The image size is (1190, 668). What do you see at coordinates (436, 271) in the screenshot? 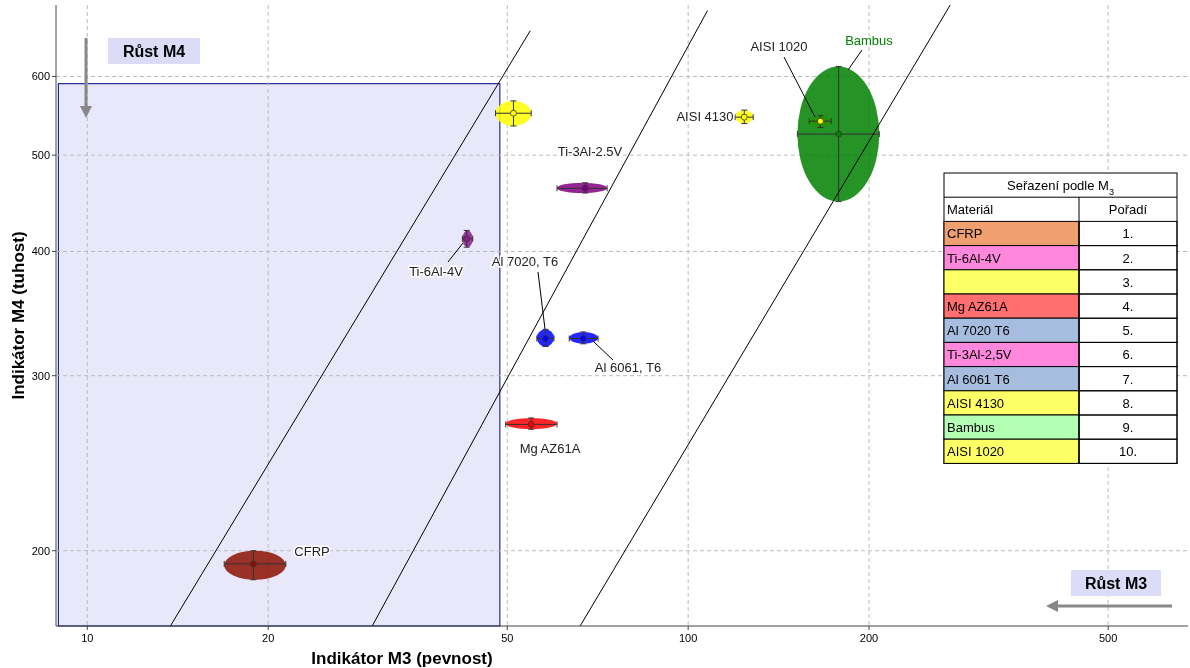
I see `series-label: Ti-6Al-4V` at bounding box center [436, 271].